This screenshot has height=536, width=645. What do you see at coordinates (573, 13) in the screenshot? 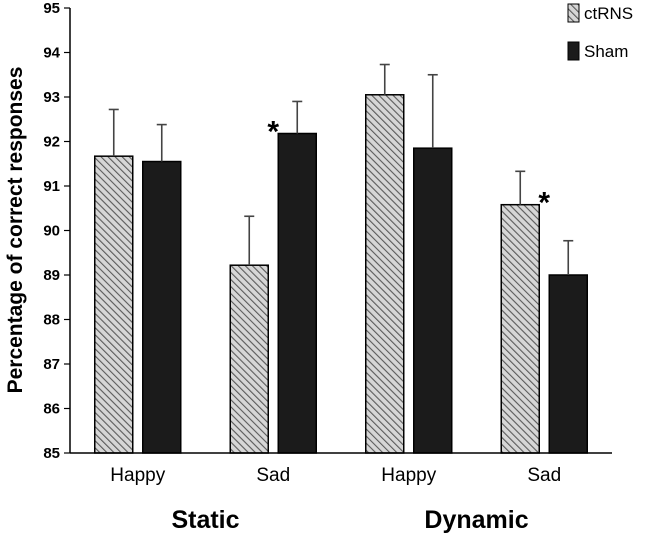
I see `legend-swatch-ctrns` at bounding box center [573, 13].